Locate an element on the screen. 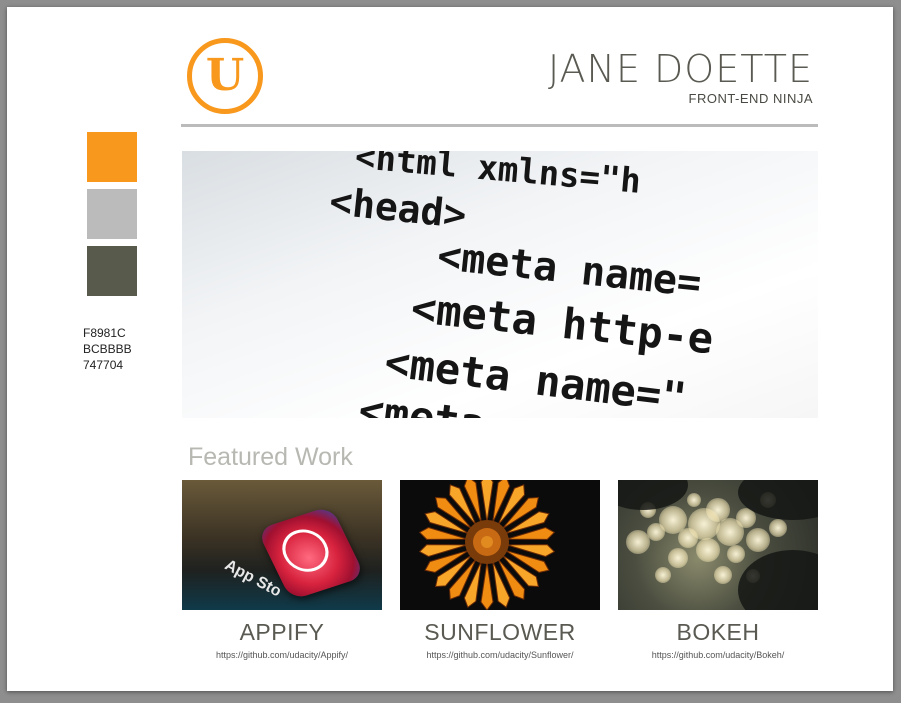  page-subtitle: FRONT-END NINJA is located at coordinates (750, 98).